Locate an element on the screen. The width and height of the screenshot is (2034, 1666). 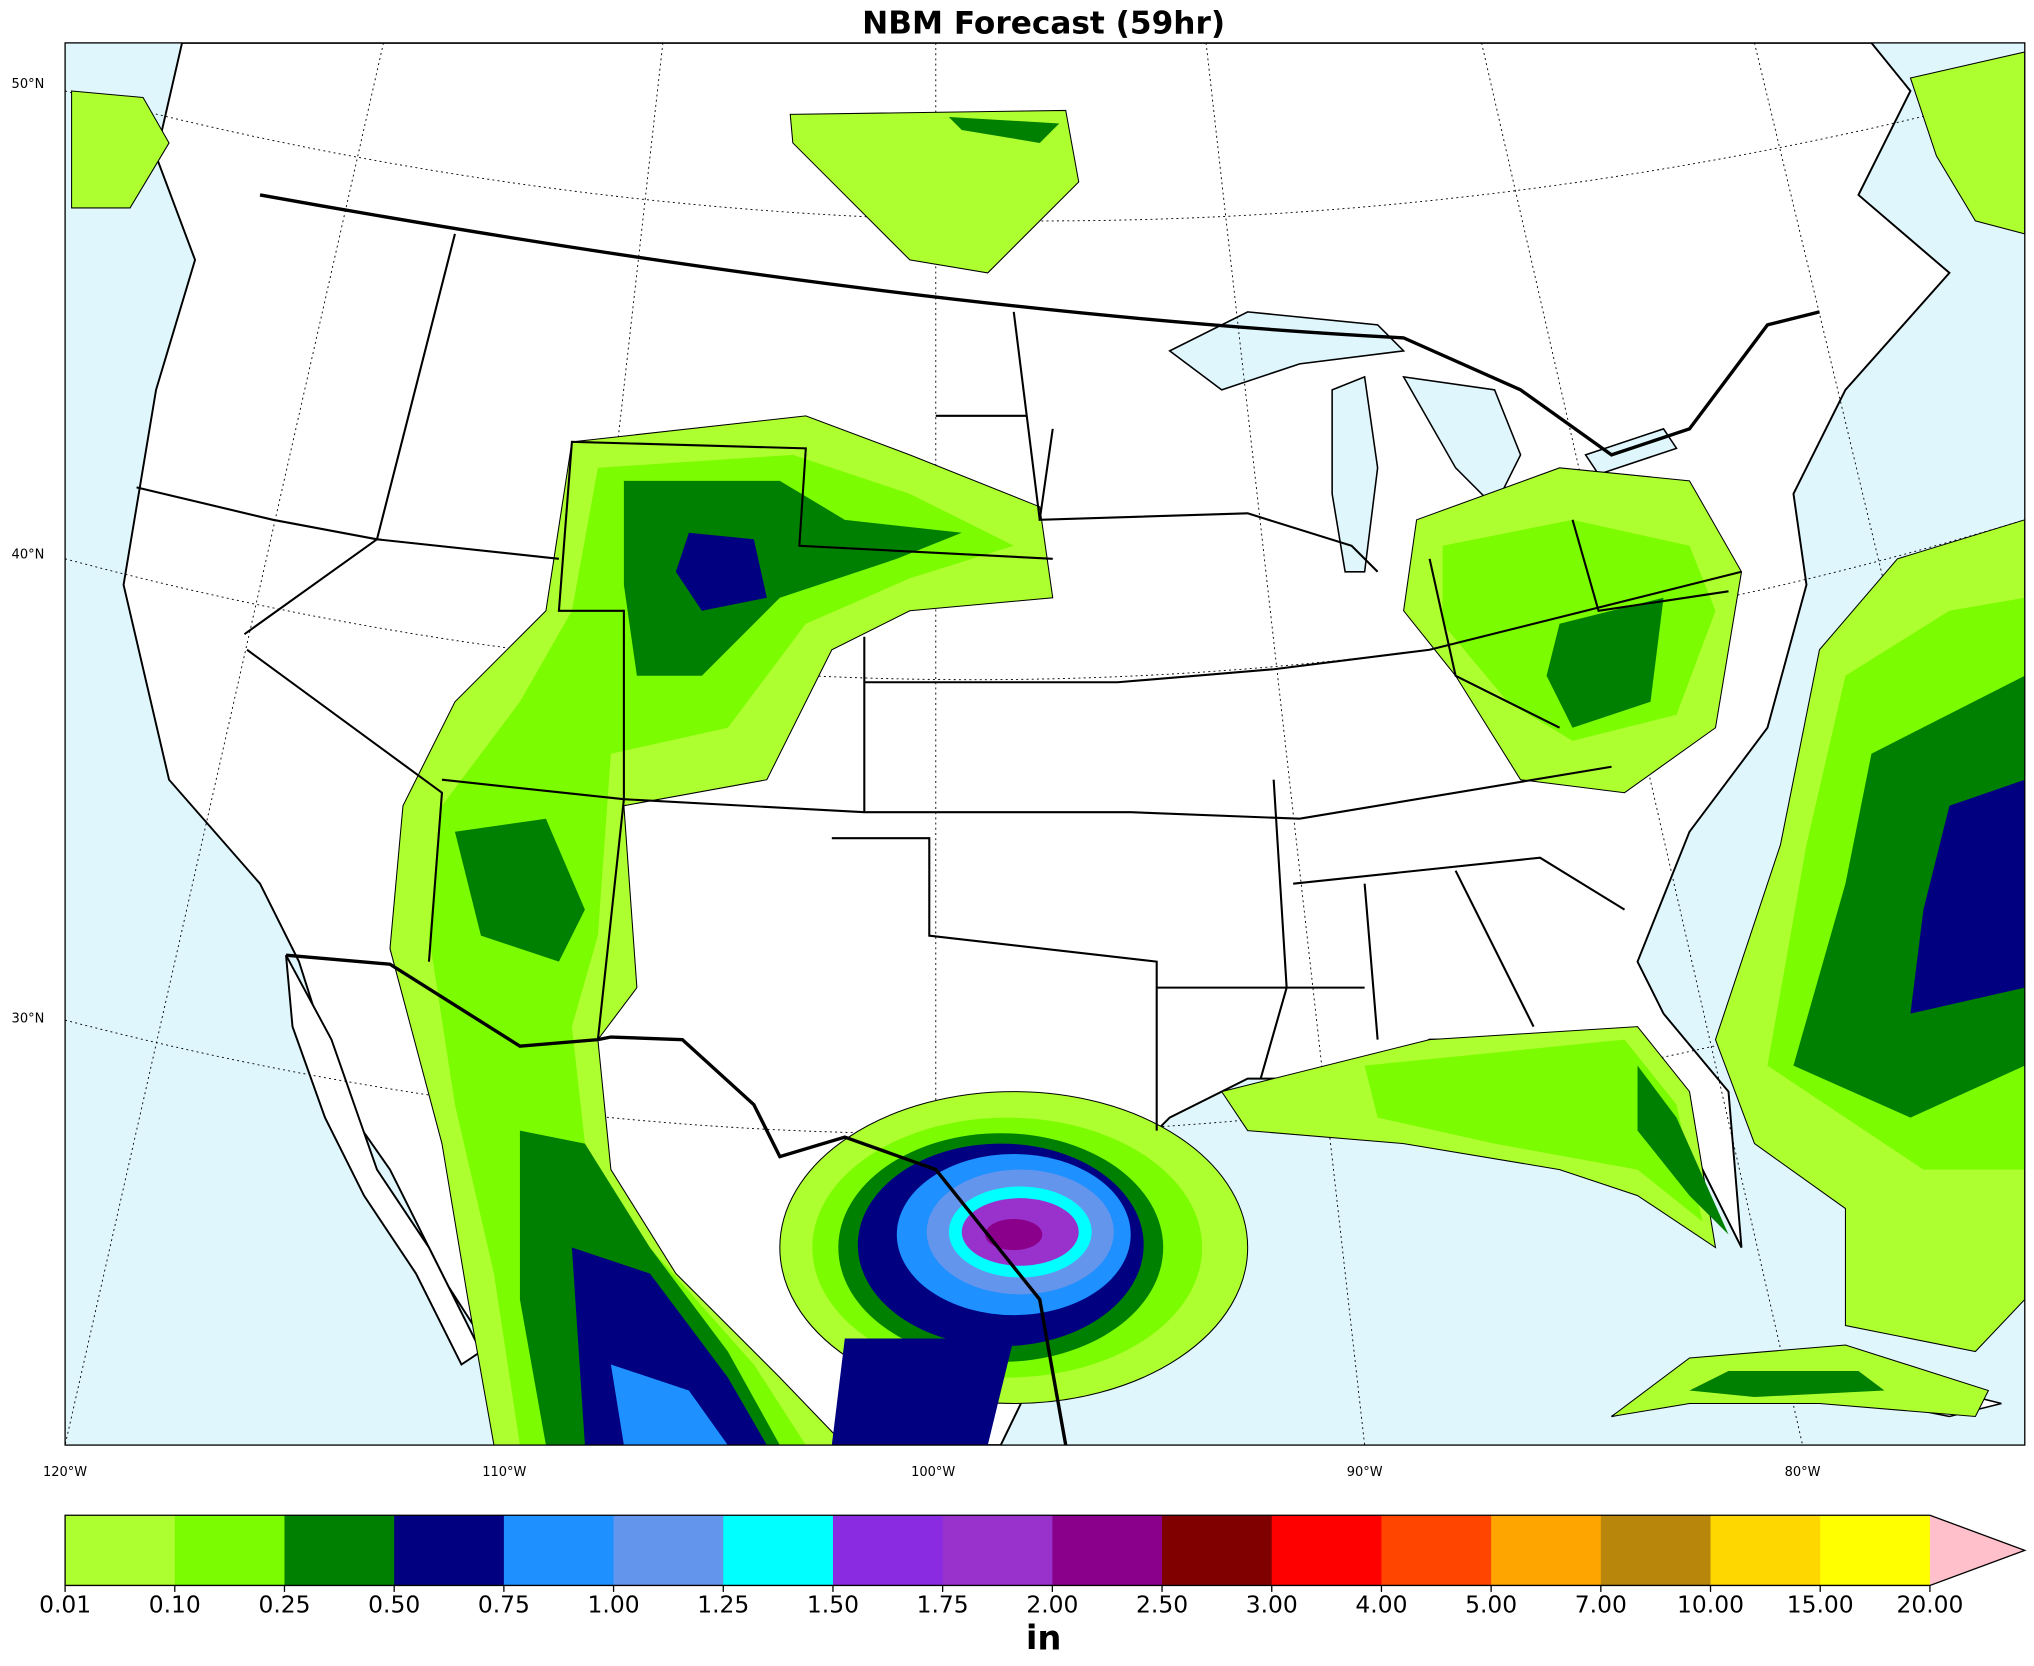
colorbar-label: in is located at coordinates (1044, 1638).